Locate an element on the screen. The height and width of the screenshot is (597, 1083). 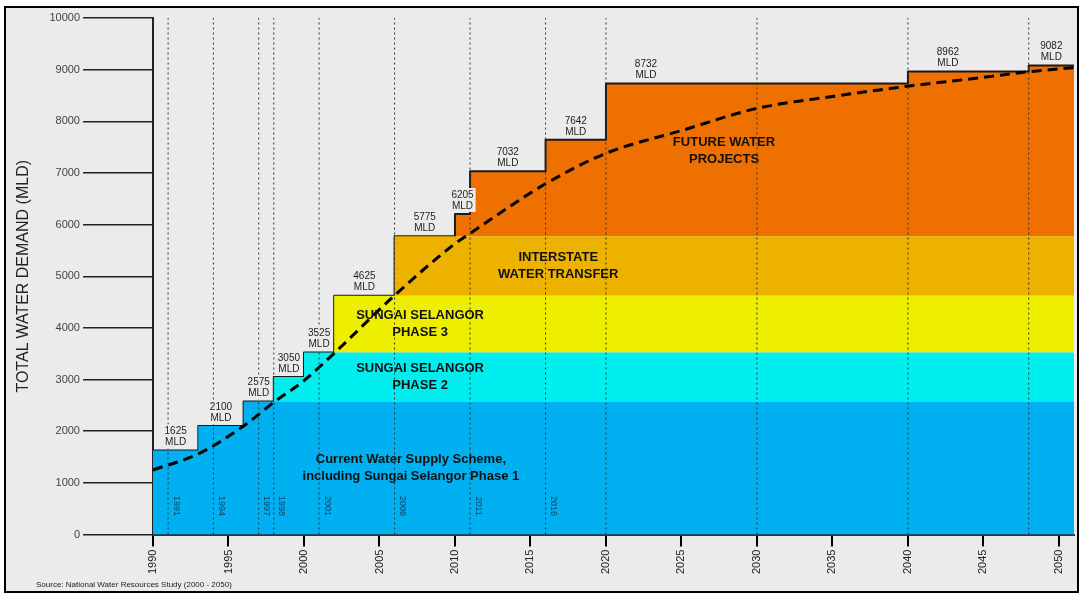
ref-line-label: 1991 is located at coordinates (176, 506).